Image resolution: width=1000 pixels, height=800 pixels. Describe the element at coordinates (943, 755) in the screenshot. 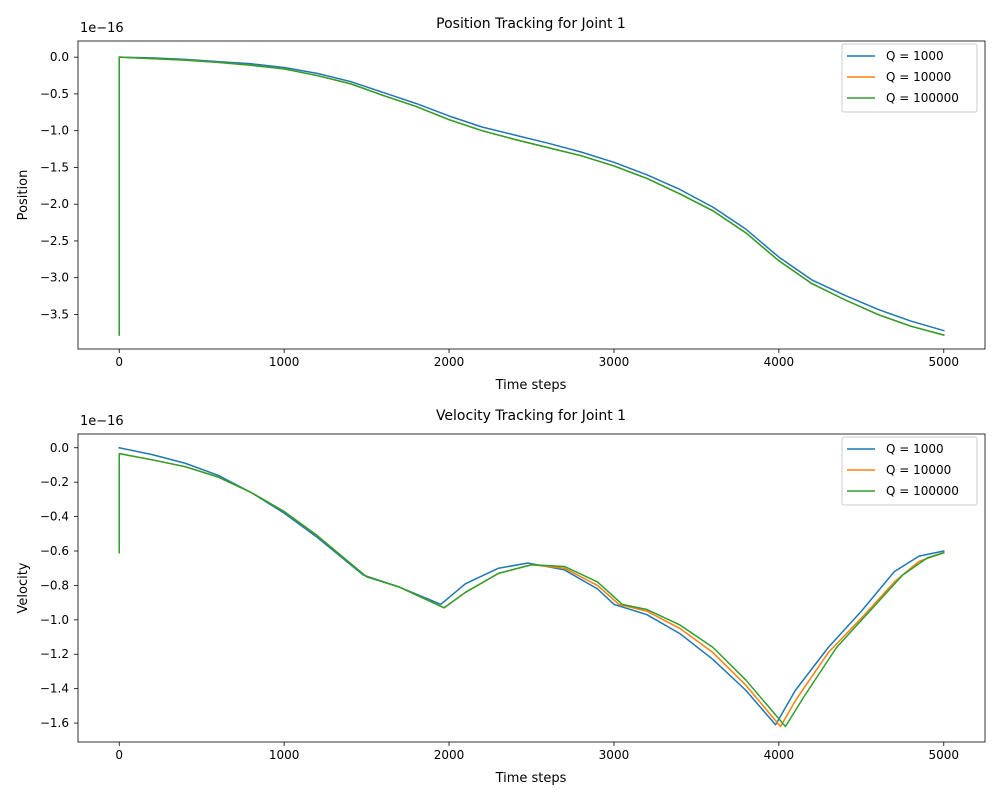

I see `velocity-x-tick-label: 5000` at that location.